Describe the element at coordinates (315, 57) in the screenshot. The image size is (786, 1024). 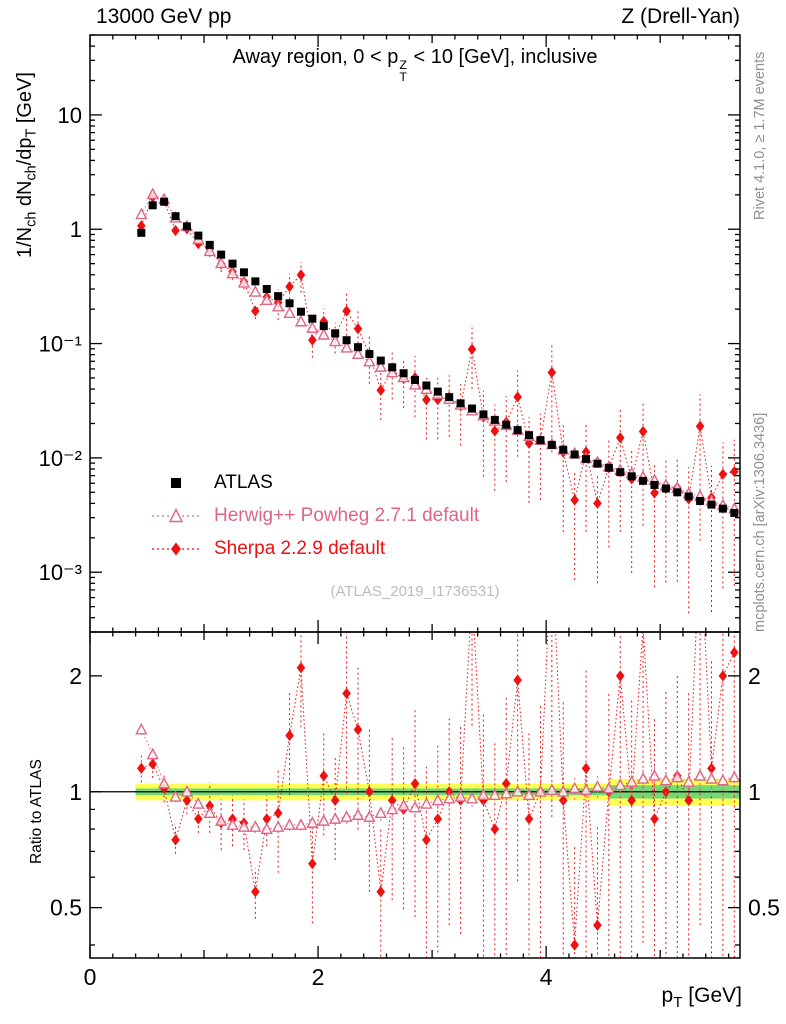
I see `plot-title-prefix: Away region, 0 < p` at that location.